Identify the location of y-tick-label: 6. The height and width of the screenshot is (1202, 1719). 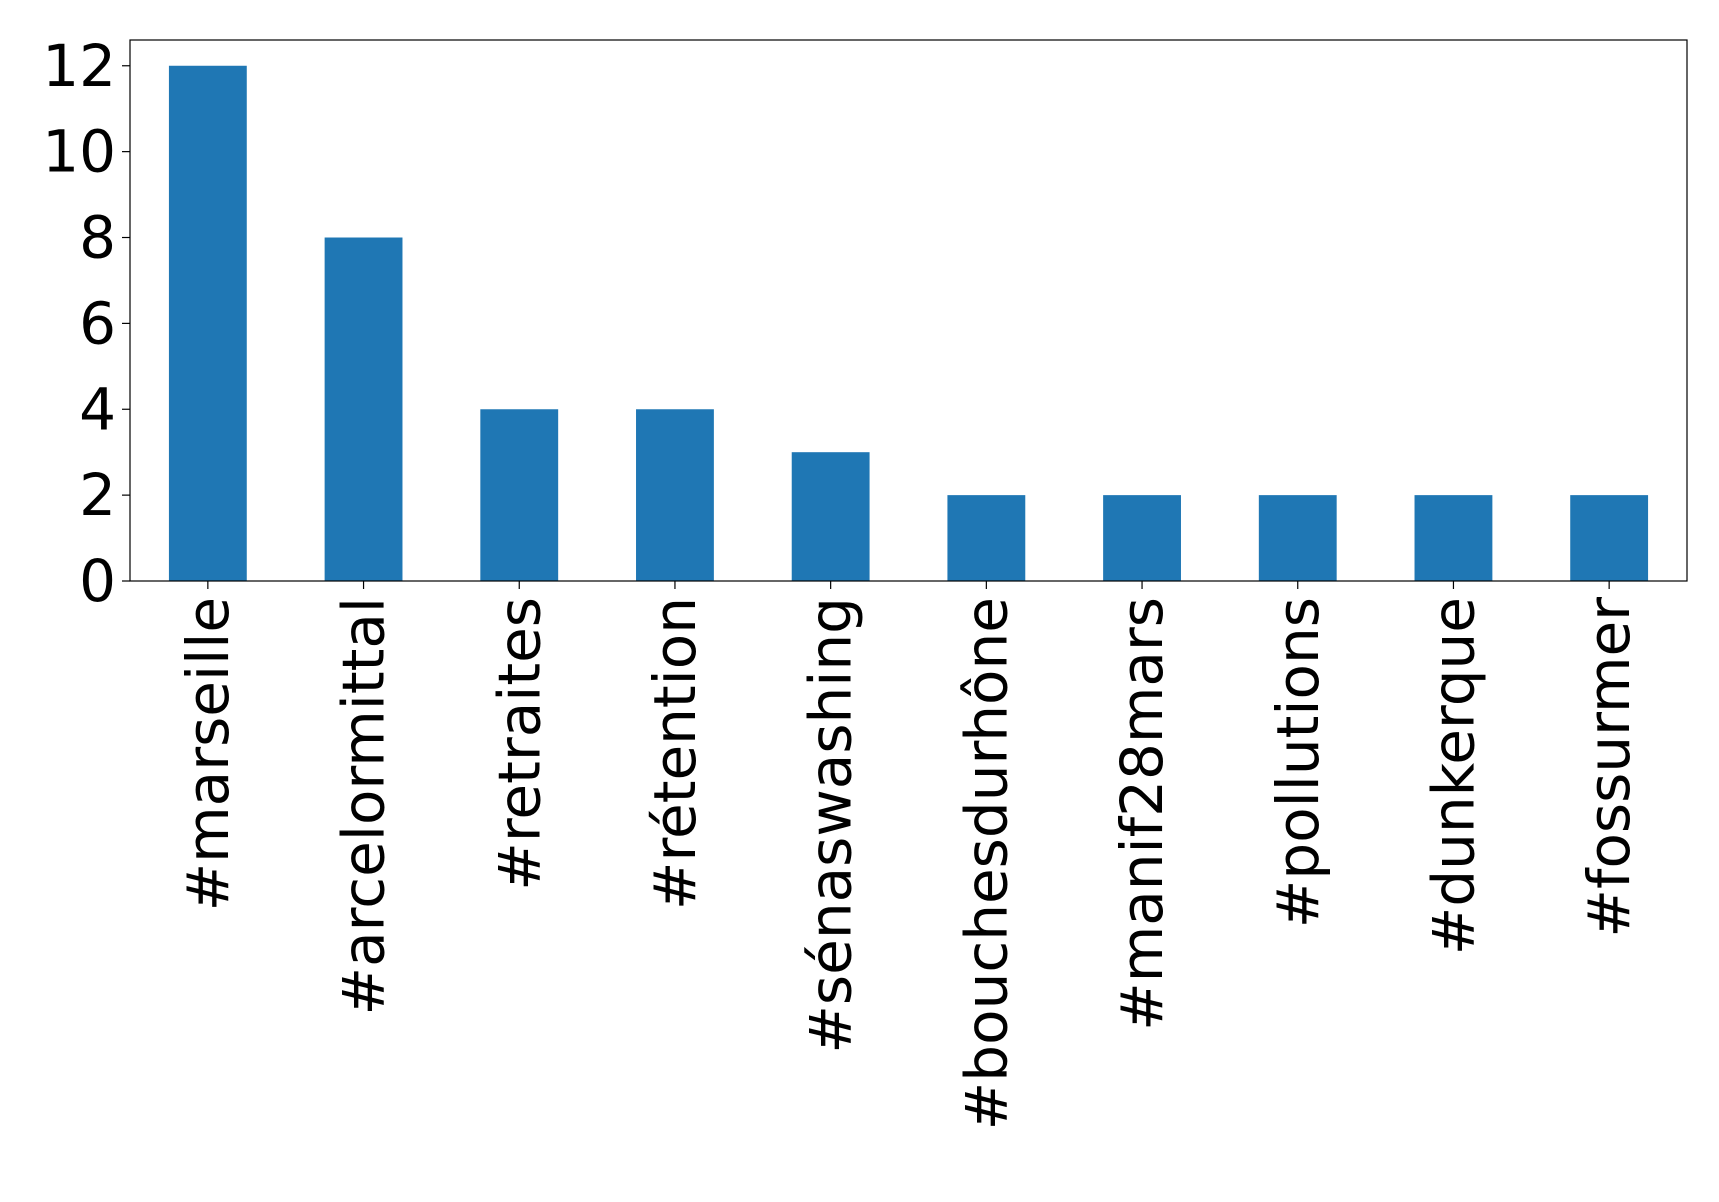
(97, 323).